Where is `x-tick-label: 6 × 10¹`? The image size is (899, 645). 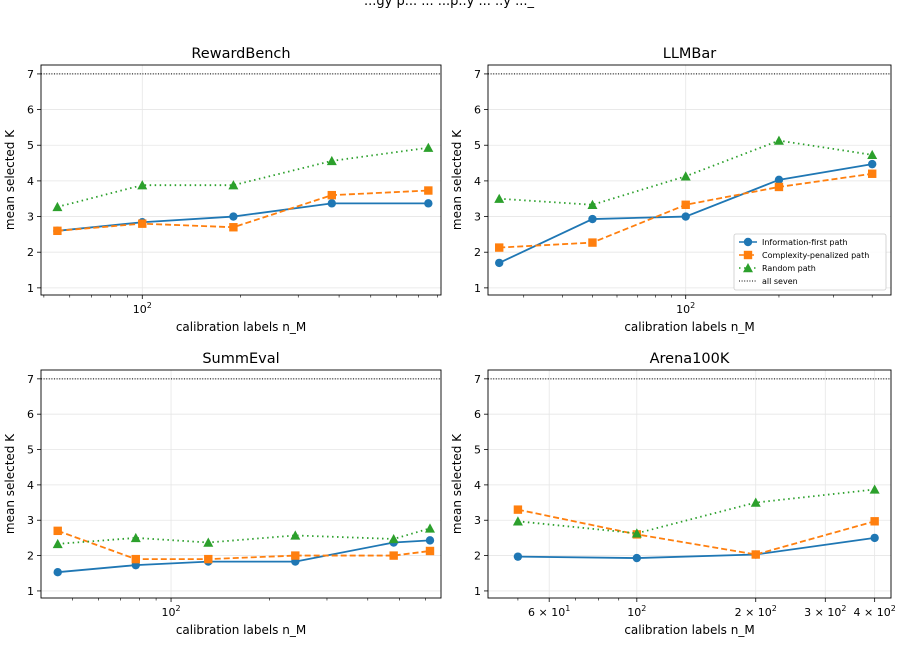 x-tick-label: 6 × 10¹ is located at coordinates (549, 611).